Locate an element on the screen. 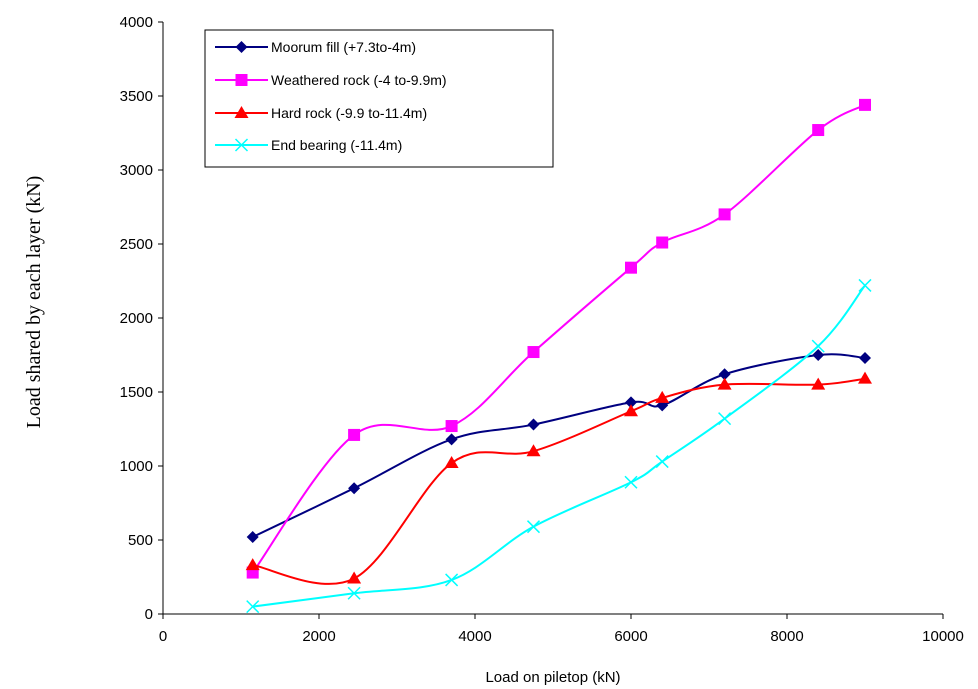 This screenshot has height=689, width=978. x-tick-label: 8000 is located at coordinates (786, 636).